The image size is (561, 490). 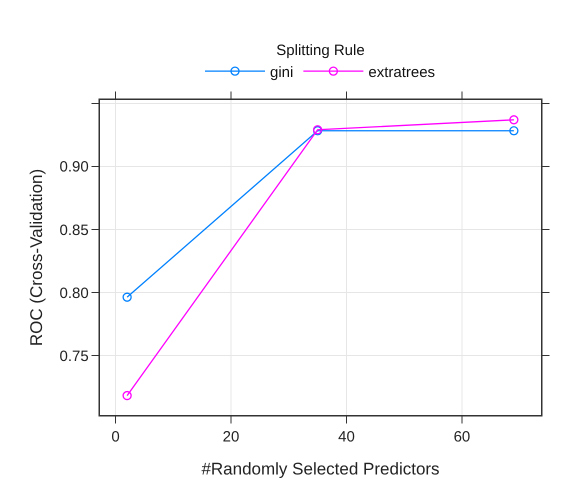 I want to click on y-tick-label: 0.80, so click(x=74, y=293).